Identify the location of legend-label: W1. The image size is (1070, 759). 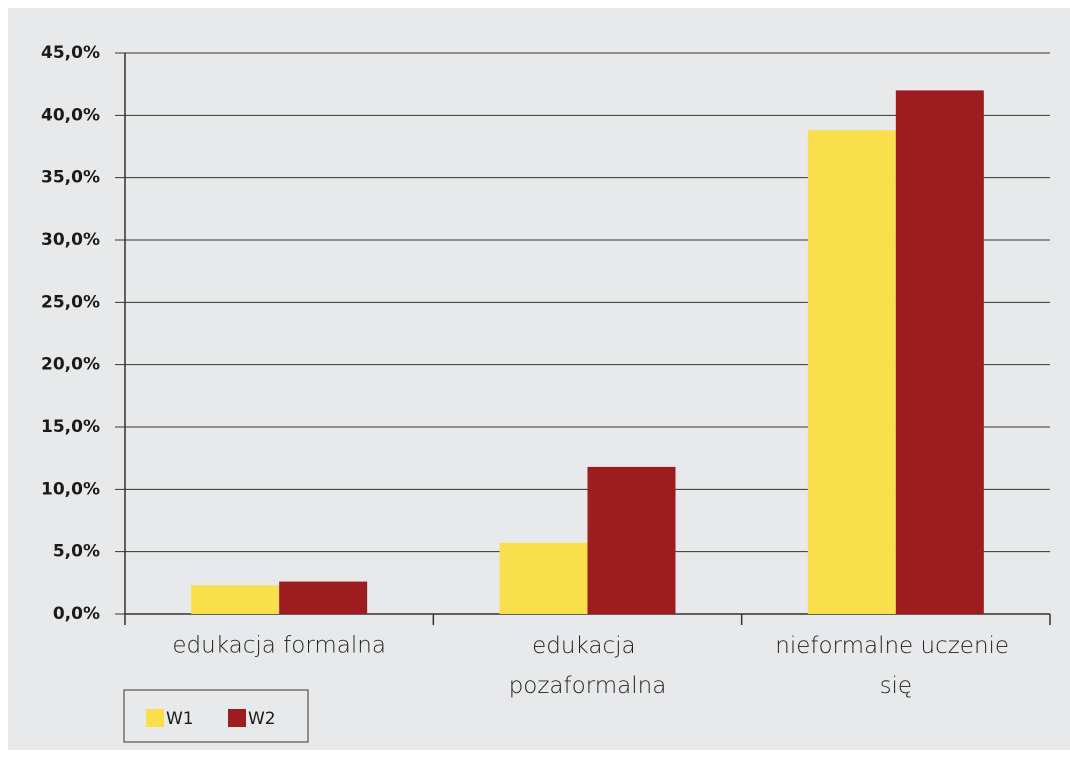
(180, 719).